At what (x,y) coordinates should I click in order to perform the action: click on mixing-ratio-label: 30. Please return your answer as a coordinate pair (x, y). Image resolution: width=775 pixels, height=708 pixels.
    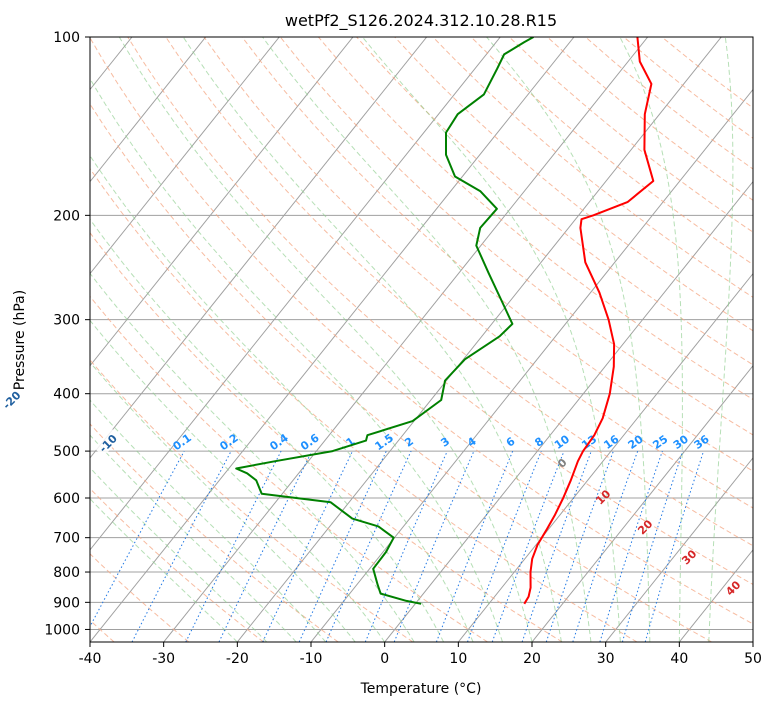
    Looking at the image, I should click on (681, 442).